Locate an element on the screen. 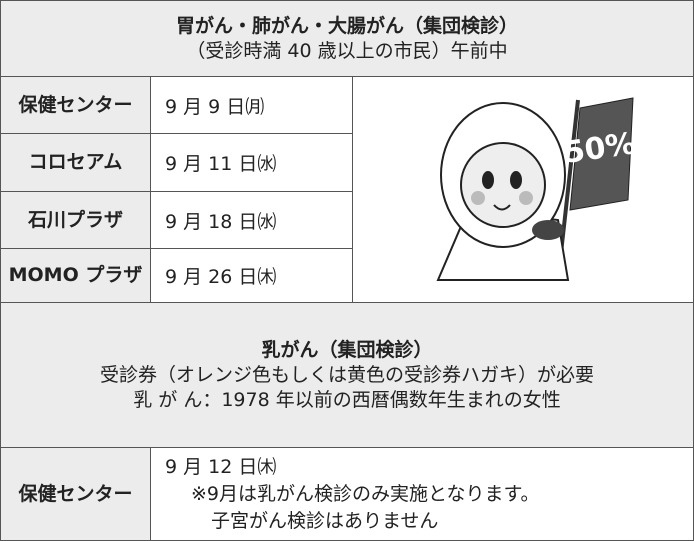 This screenshot has height=541, width=694. mouth is located at coordinates (502, 206).